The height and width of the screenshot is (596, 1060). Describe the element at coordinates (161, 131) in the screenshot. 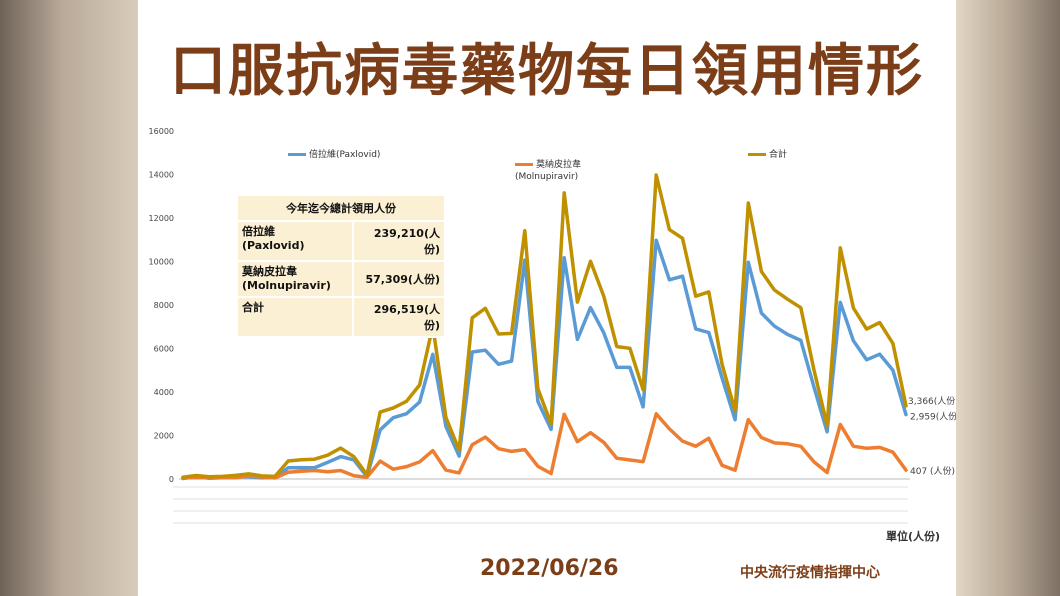

I see `y-tick-label: 16000` at that location.